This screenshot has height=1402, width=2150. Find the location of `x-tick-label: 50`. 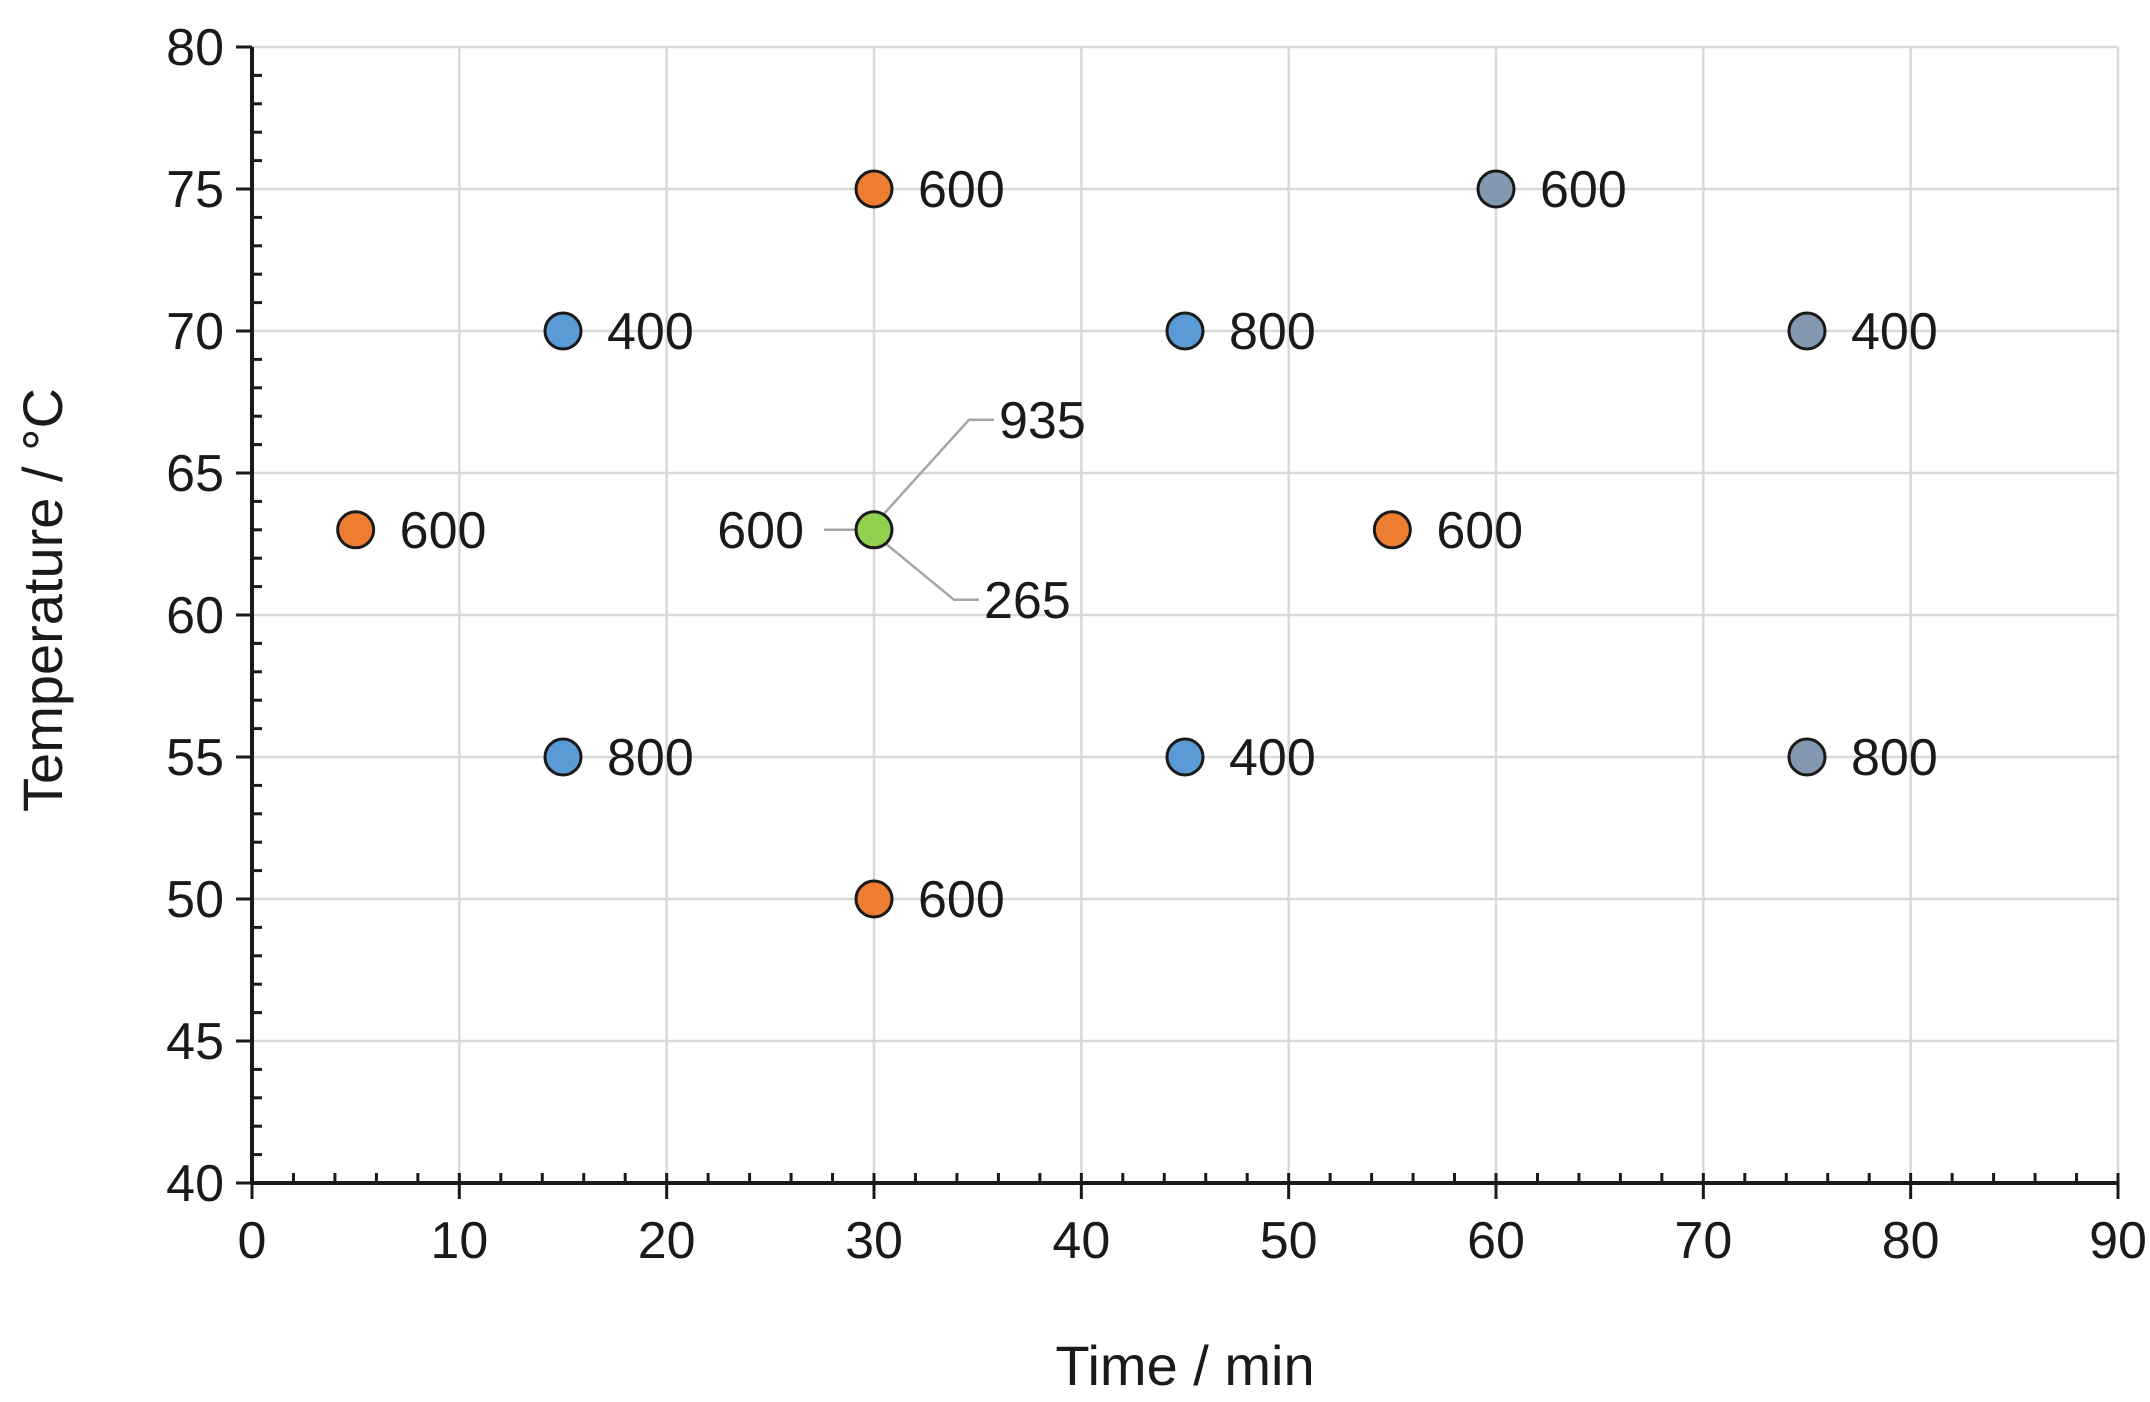

x-tick-label: 50 is located at coordinates (1289, 1241).